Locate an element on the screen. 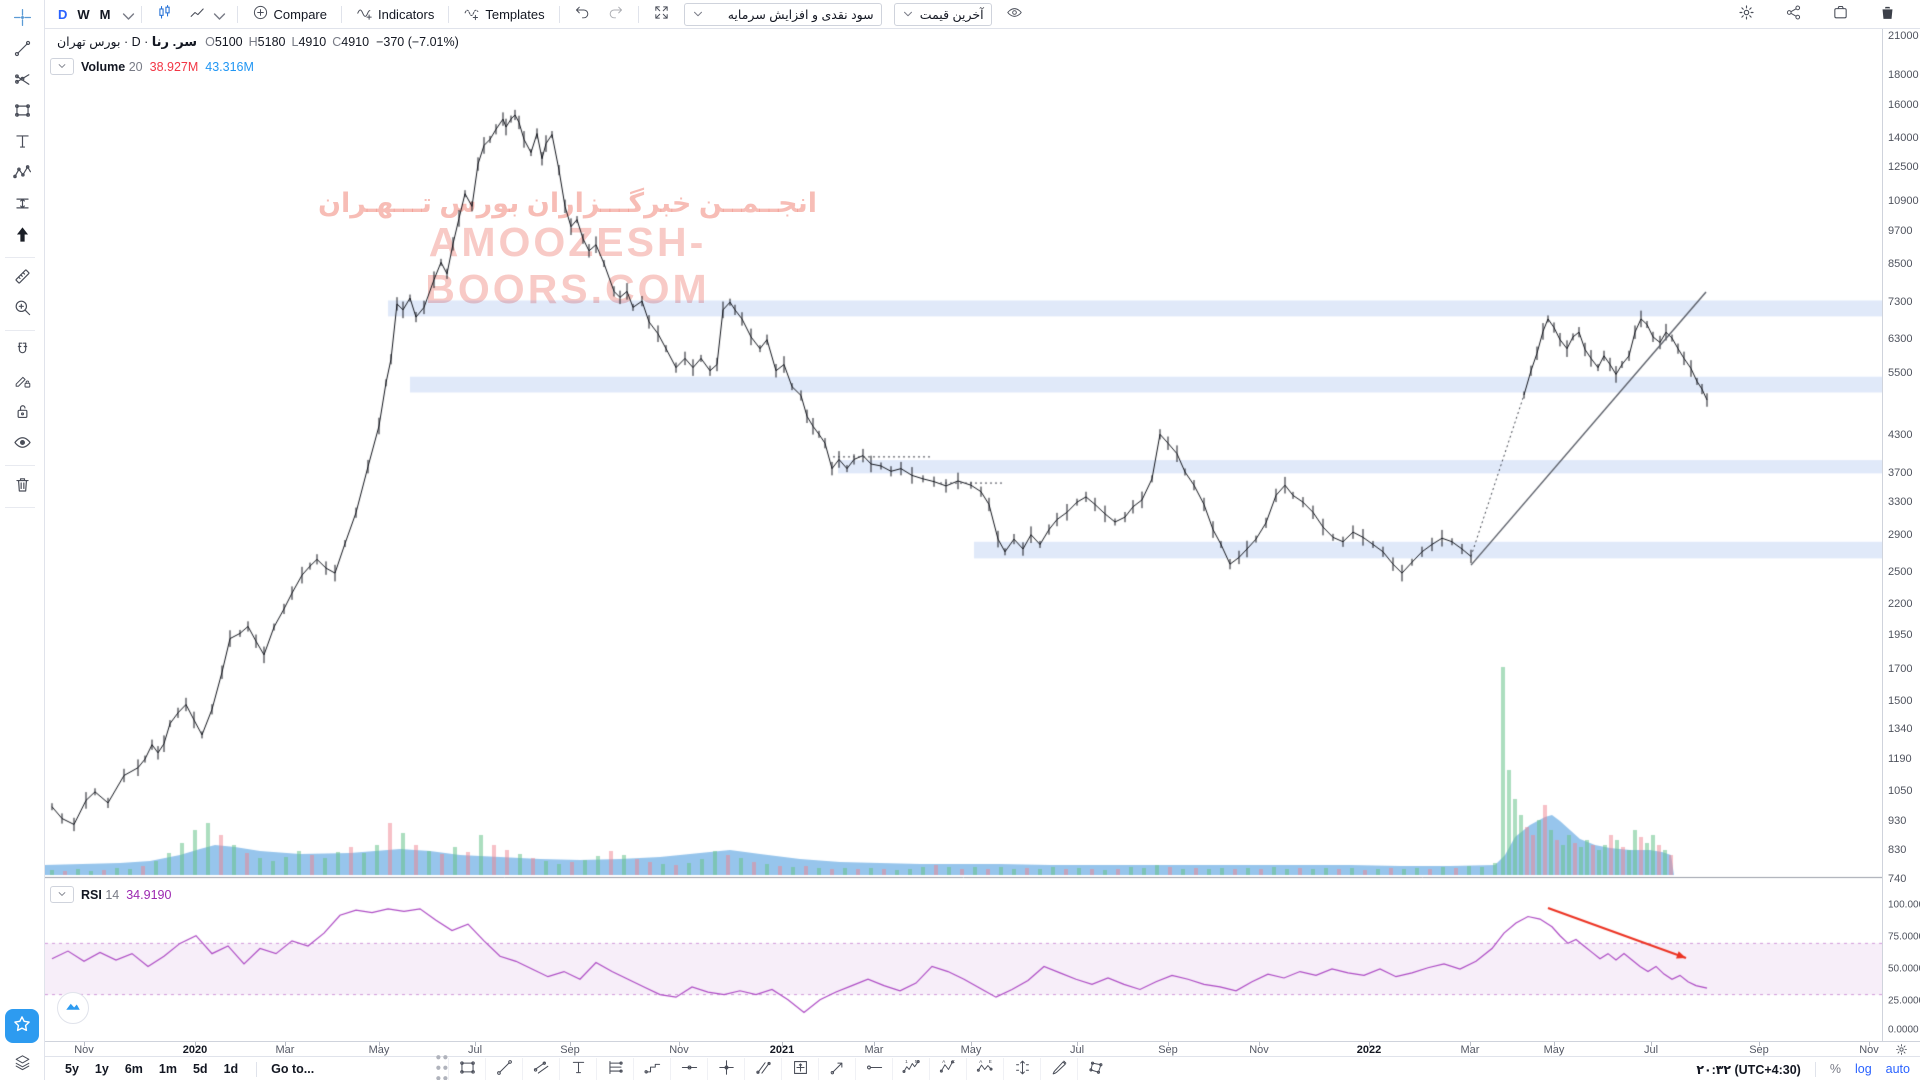  visibility-button is located at coordinates (1014, 14).